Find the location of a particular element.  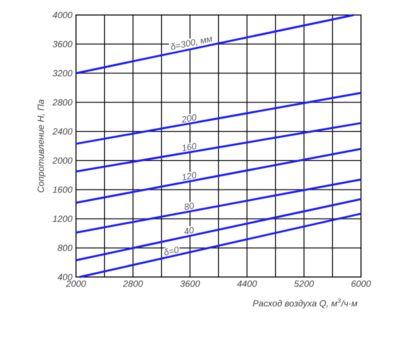

text: 40 is located at coordinates (189, 230).